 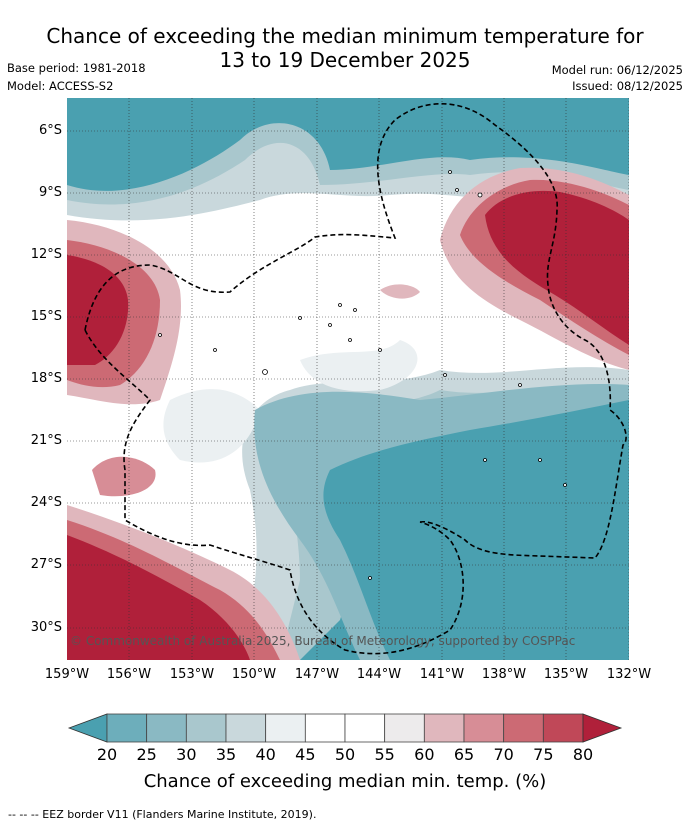 What do you see at coordinates (98, 310) in the screenshot?
I see `darkred-left` at bounding box center [98, 310].